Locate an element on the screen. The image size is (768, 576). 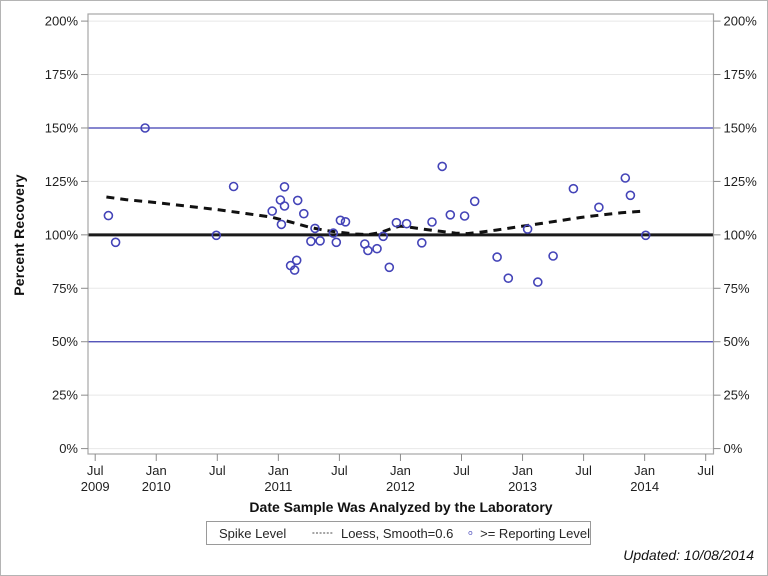
legend-loess-label: Loess, Smooth=0.6 is located at coordinates (397, 533).